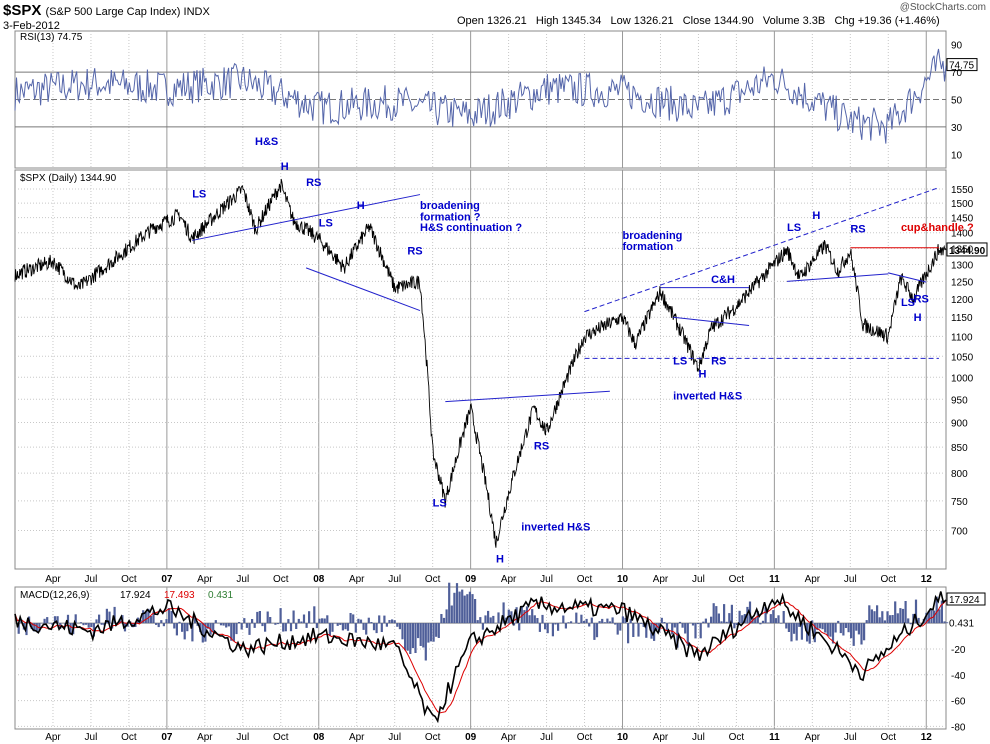 The image size is (990, 744). What do you see at coordinates (857, 230) in the screenshot?
I see `chart-annotation: RS` at bounding box center [857, 230].